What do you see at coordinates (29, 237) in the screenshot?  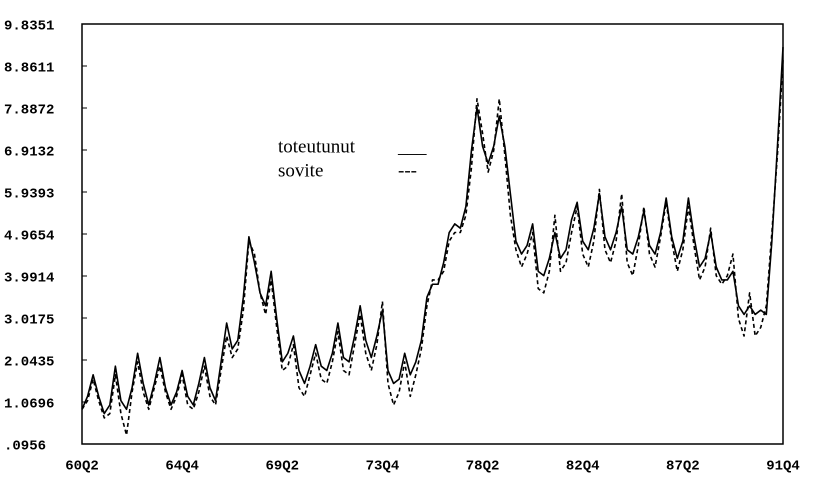 I see `y-tick-label: 4.9654` at bounding box center [29, 237].